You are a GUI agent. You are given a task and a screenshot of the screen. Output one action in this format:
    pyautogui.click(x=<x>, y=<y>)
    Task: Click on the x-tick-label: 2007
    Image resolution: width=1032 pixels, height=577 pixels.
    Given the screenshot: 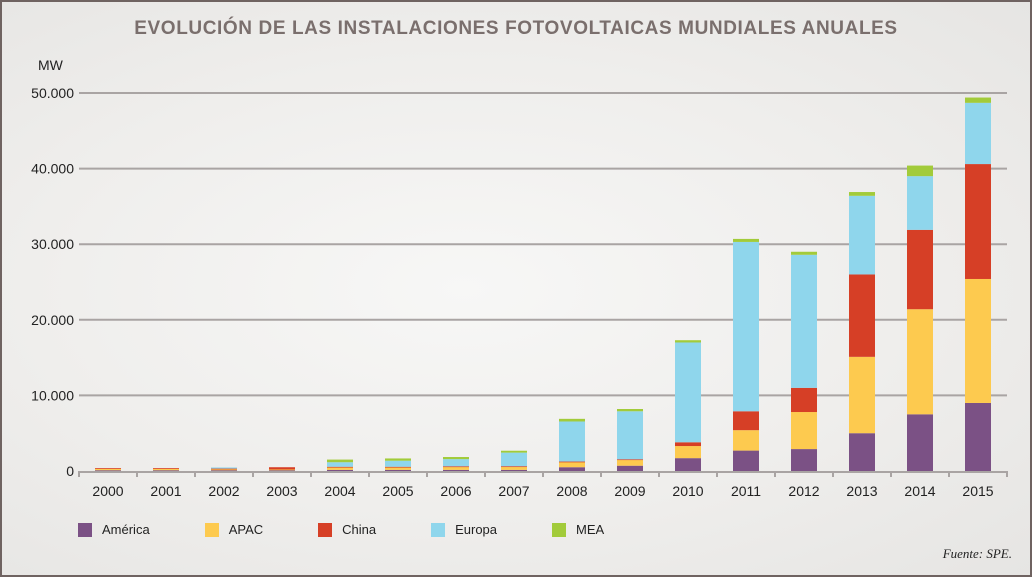 What is the action you would take?
    pyautogui.click(x=513, y=491)
    